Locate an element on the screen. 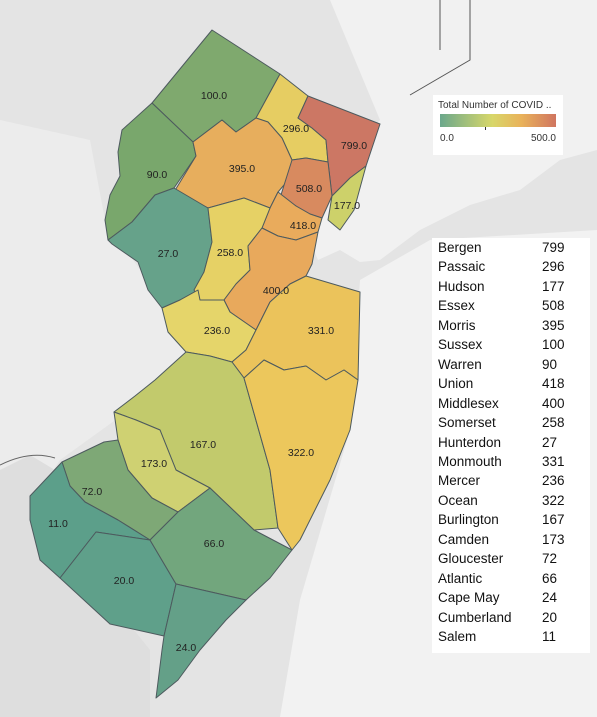 The image size is (597, 717). county-count: 24 is located at coordinates (550, 598).